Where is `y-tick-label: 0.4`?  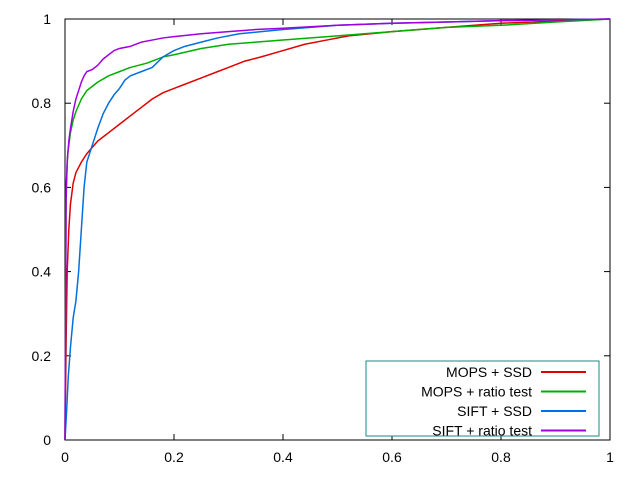
y-tick-label: 0.4 is located at coordinates (42, 272).